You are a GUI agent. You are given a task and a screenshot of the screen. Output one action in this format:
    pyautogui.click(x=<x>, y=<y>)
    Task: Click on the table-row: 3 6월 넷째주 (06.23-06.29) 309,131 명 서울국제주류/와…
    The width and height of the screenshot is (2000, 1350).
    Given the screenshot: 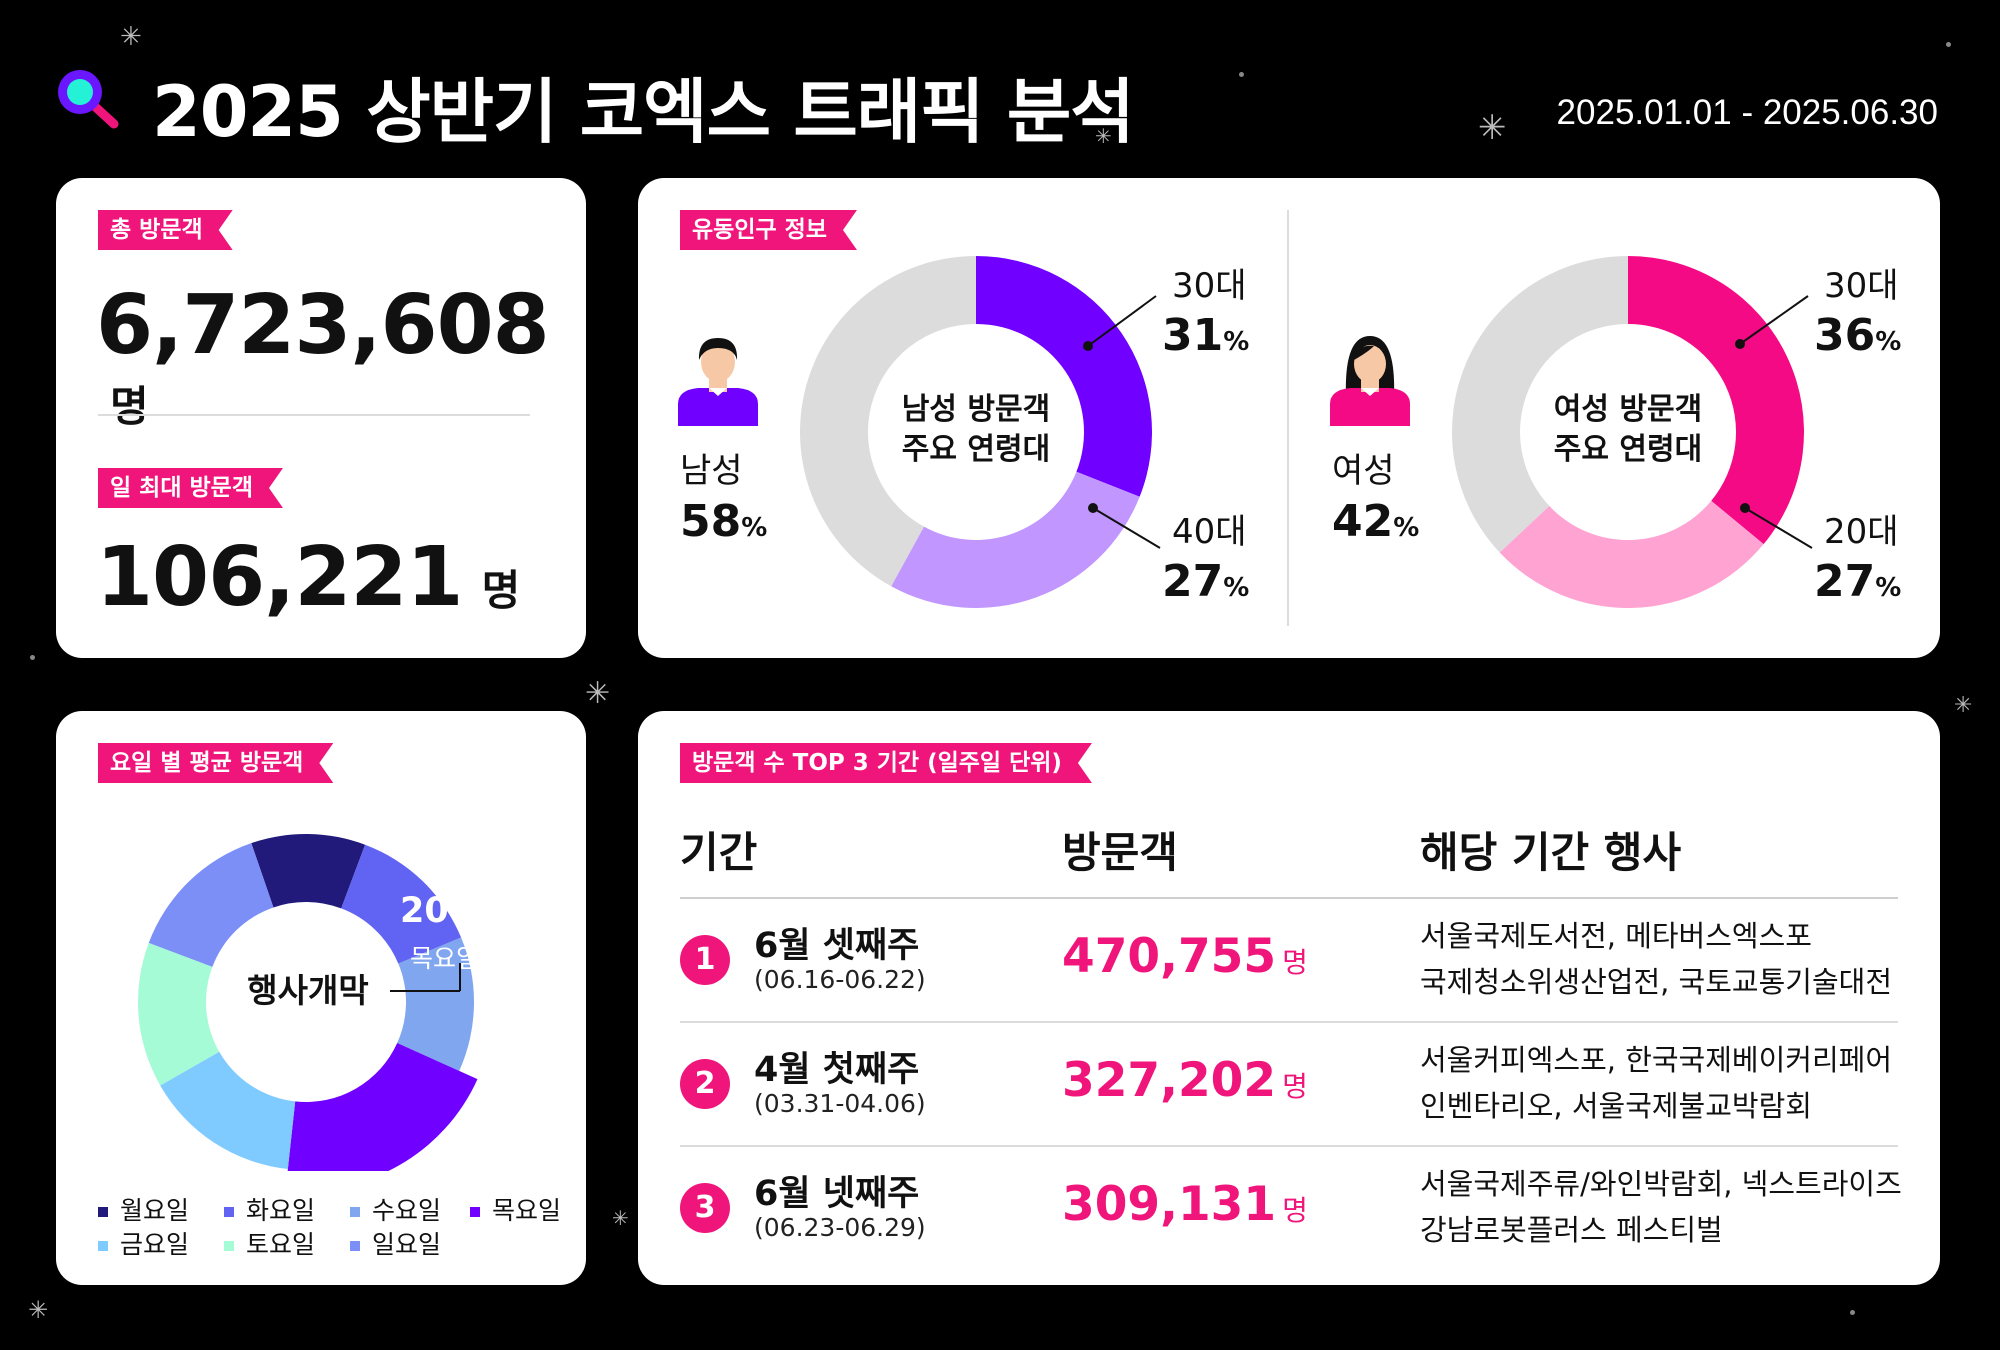 What is the action you would take?
    pyautogui.click(x=1289, y=1208)
    